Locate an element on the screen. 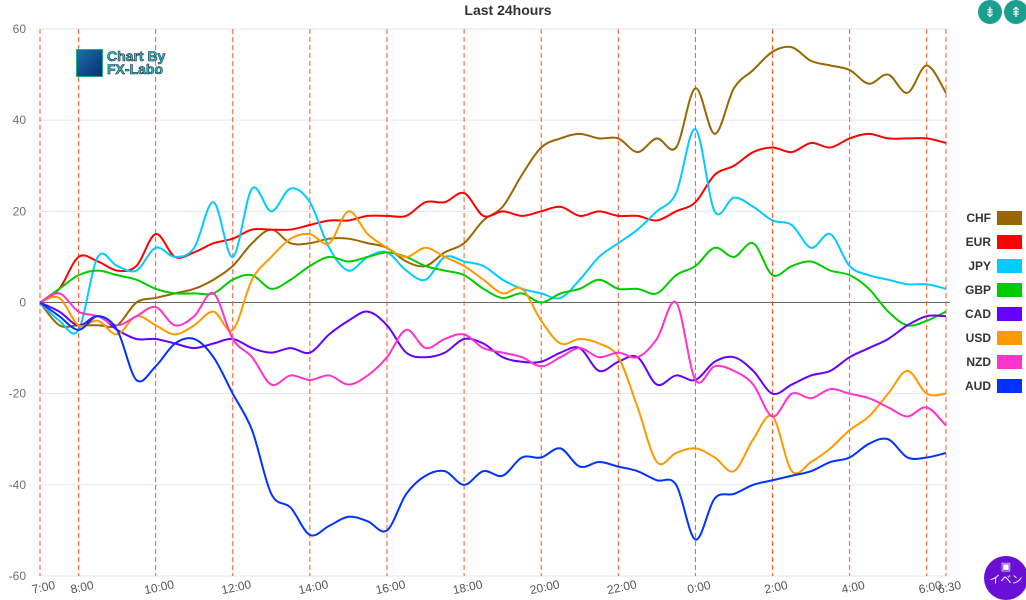 This screenshot has width=1026, height=600. y-tick-label: 40 is located at coordinates (20, 120).